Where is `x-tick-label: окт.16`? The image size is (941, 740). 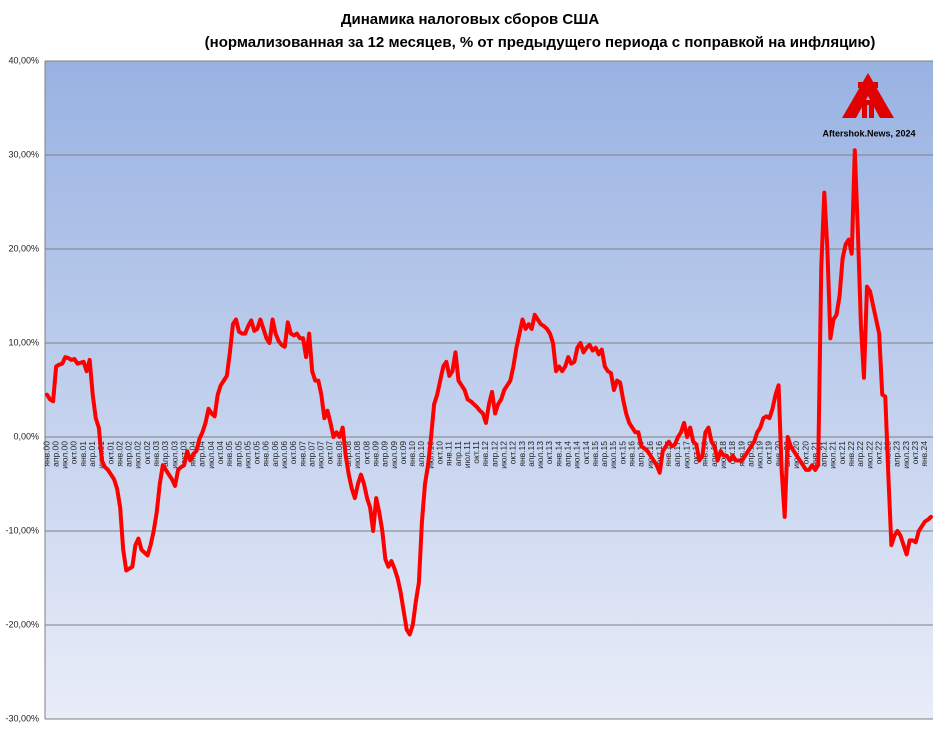 x-tick-label: окт.16 is located at coordinates (659, 453).